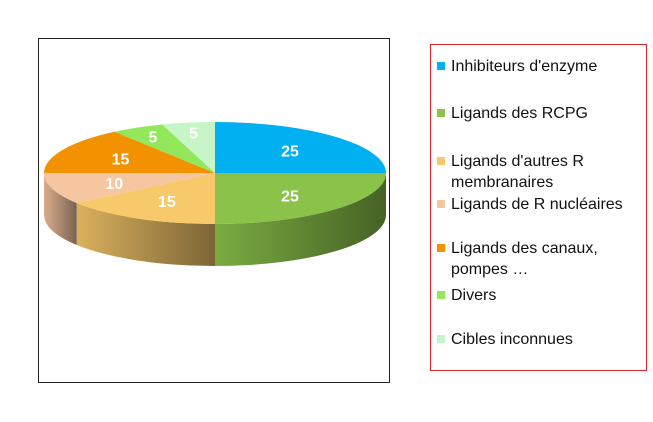 The image size is (653, 422). What do you see at coordinates (290, 152) in the screenshot?
I see `data-label-inhibiteurs-d-enzyme: 25` at bounding box center [290, 152].